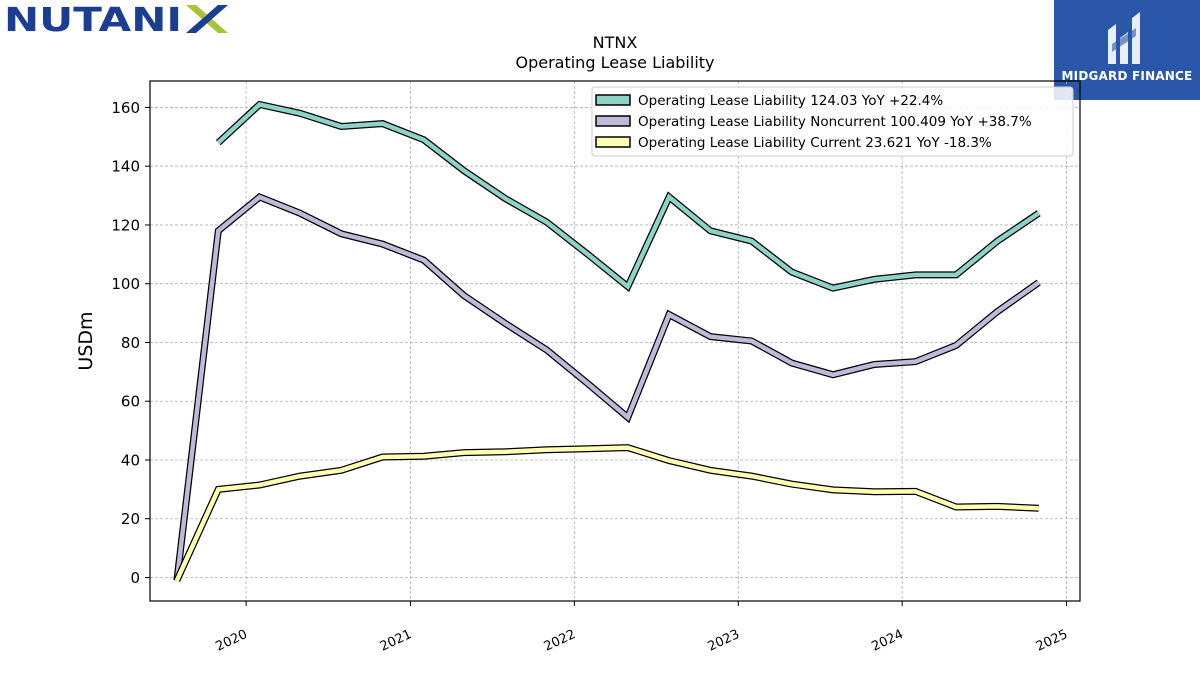  I want to click on y-tick-label: 0, so click(135, 578).